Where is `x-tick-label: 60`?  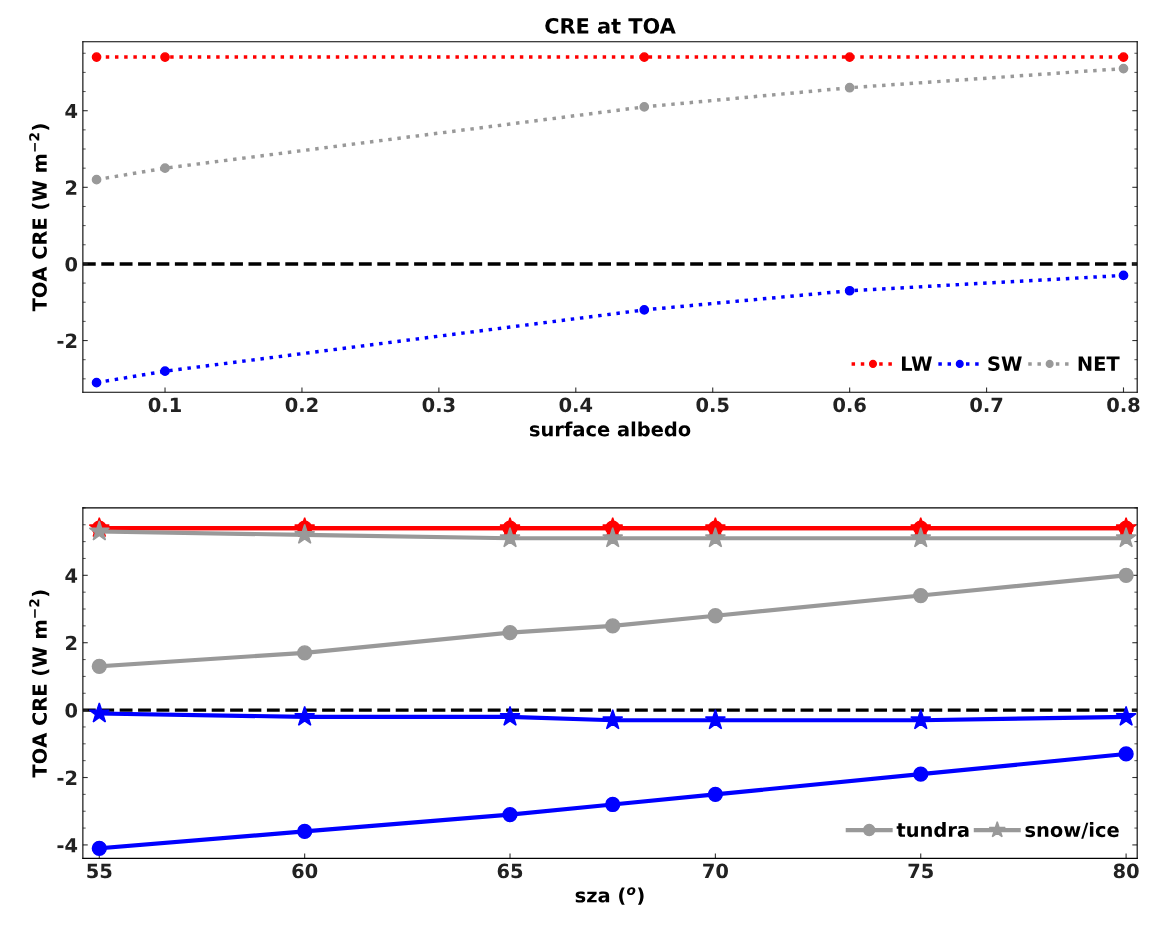
x-tick-label: 60 is located at coordinates (305, 871).